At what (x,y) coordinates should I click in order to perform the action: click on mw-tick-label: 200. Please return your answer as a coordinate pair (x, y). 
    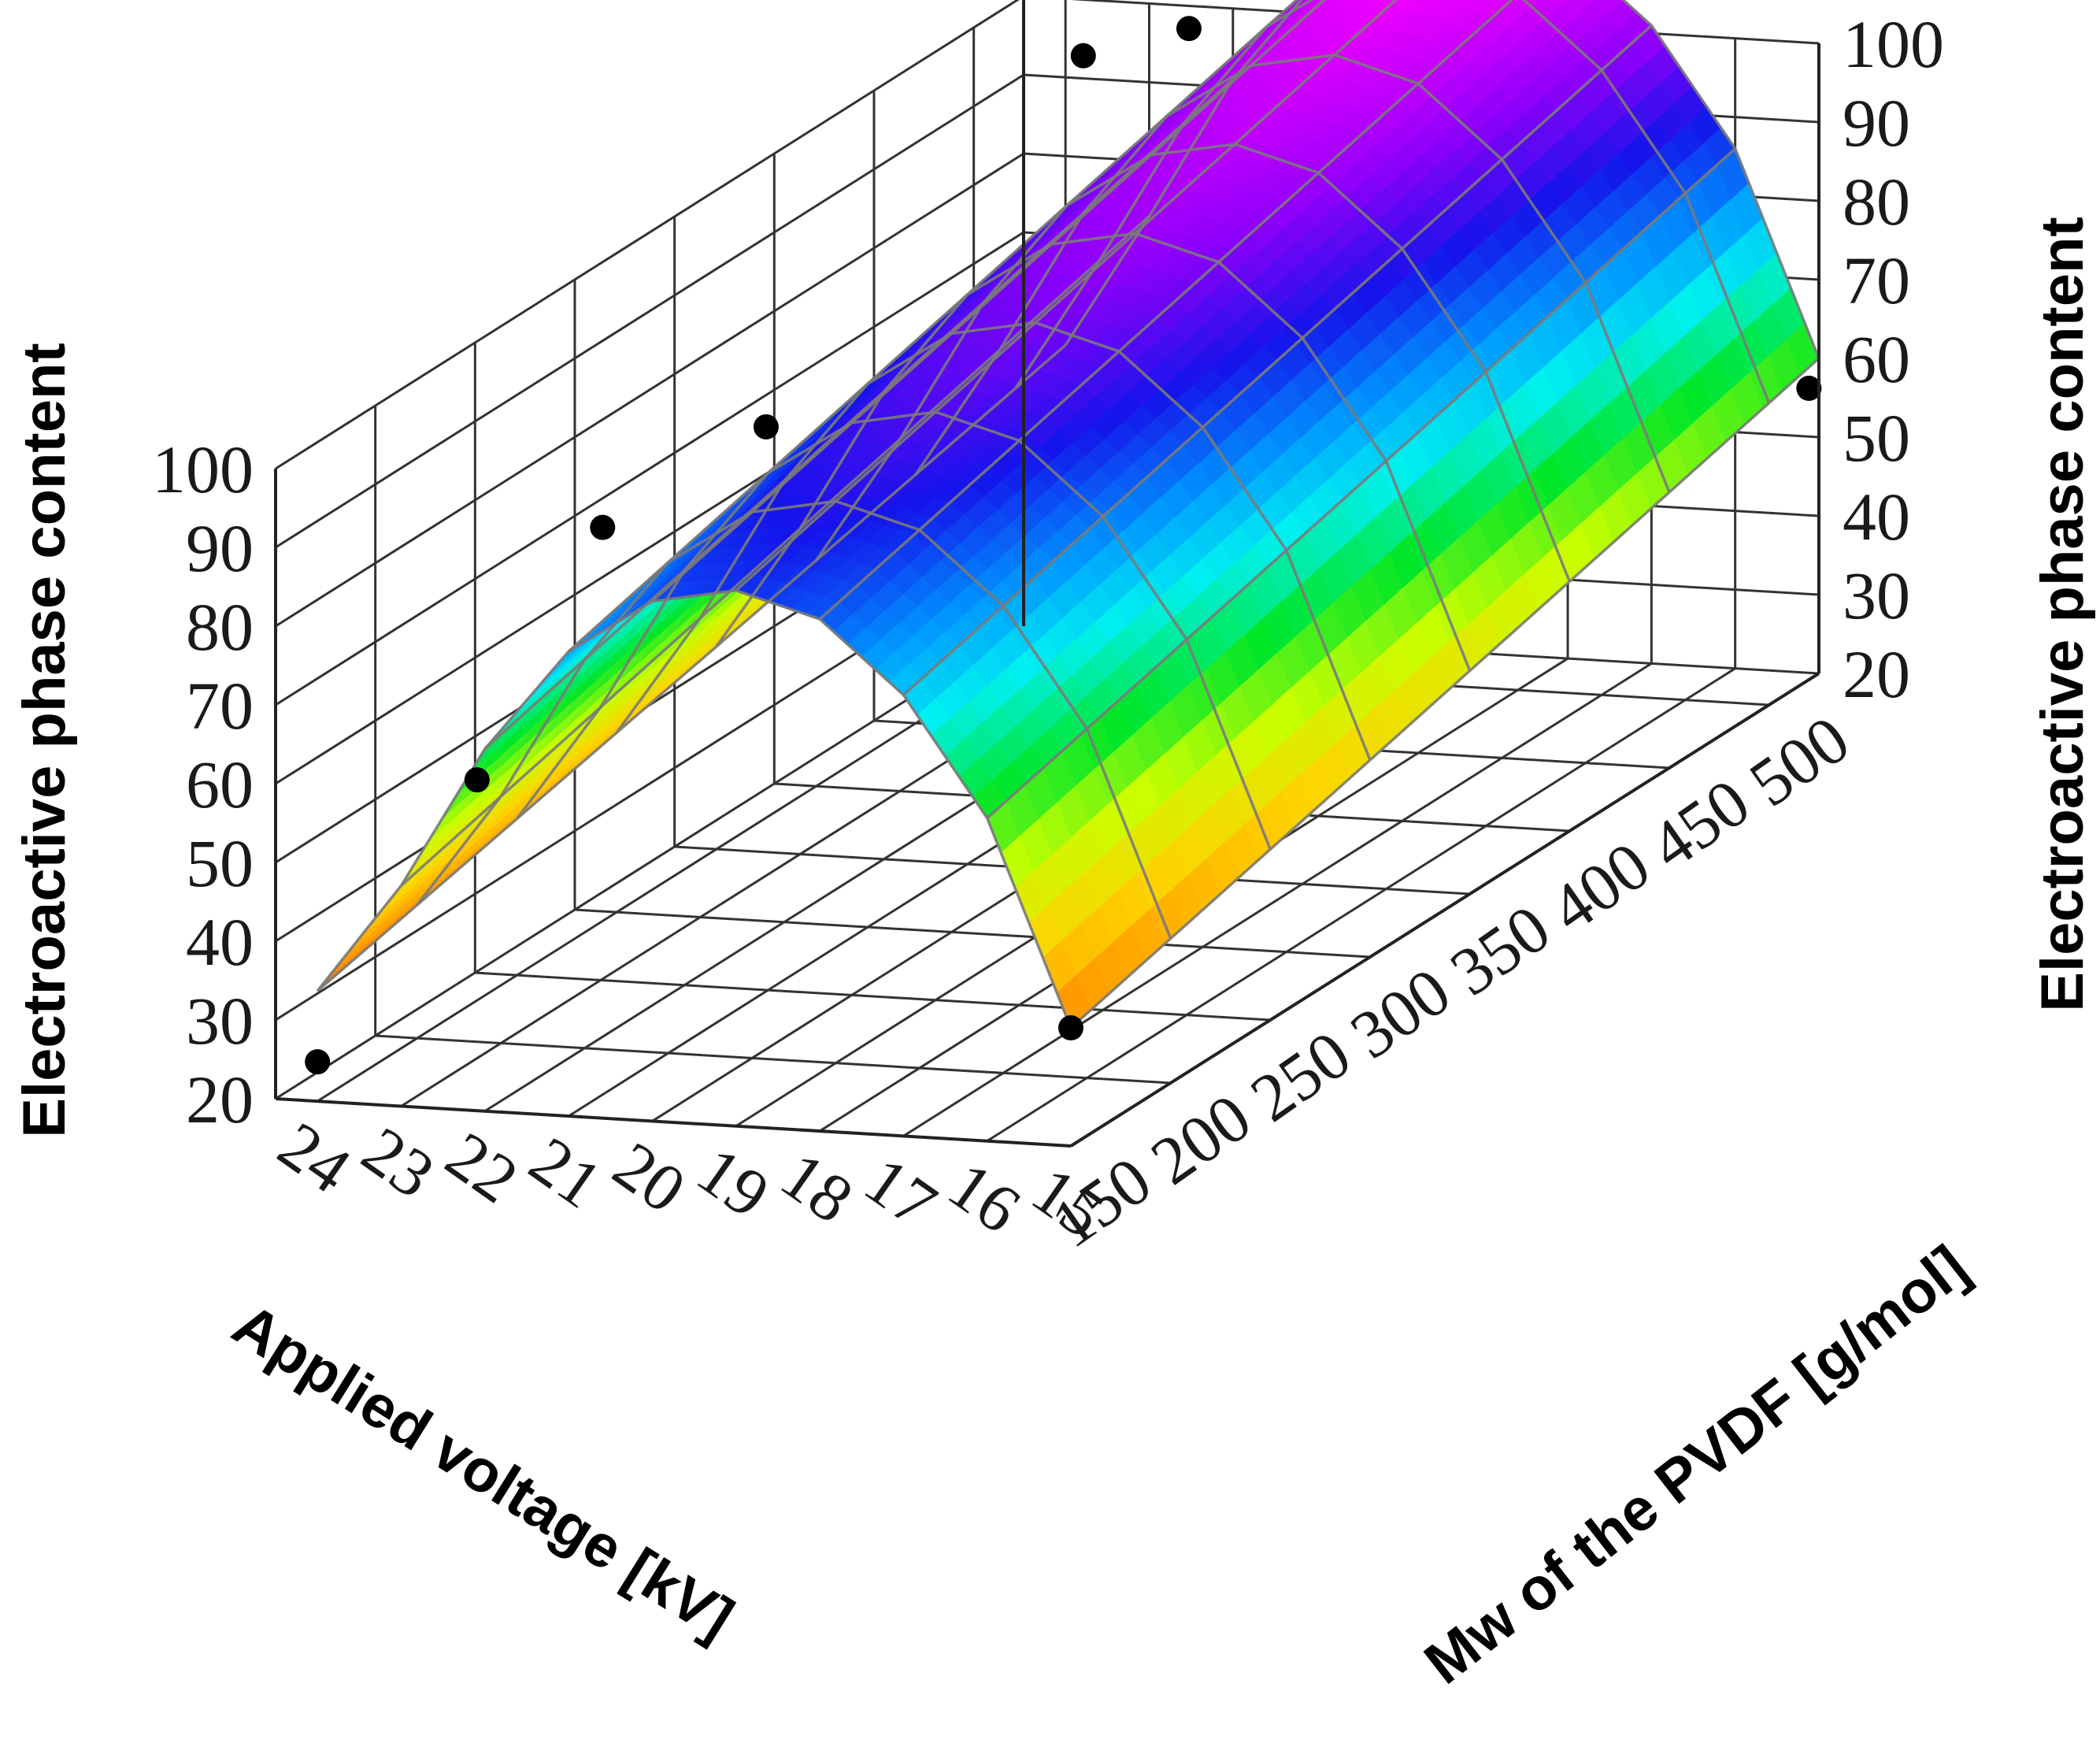
    Looking at the image, I should click on (1201, 1139).